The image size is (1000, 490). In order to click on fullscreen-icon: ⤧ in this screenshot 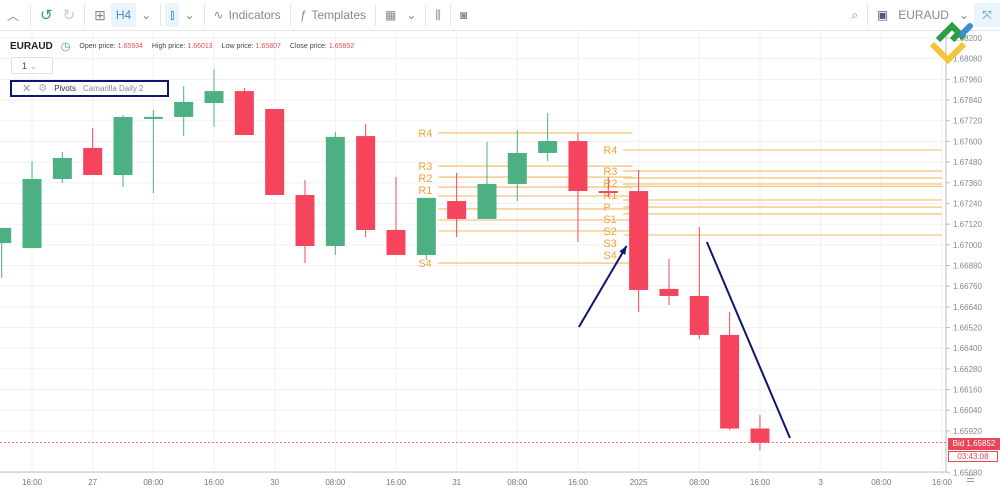, I will do `click(987, 15)`.